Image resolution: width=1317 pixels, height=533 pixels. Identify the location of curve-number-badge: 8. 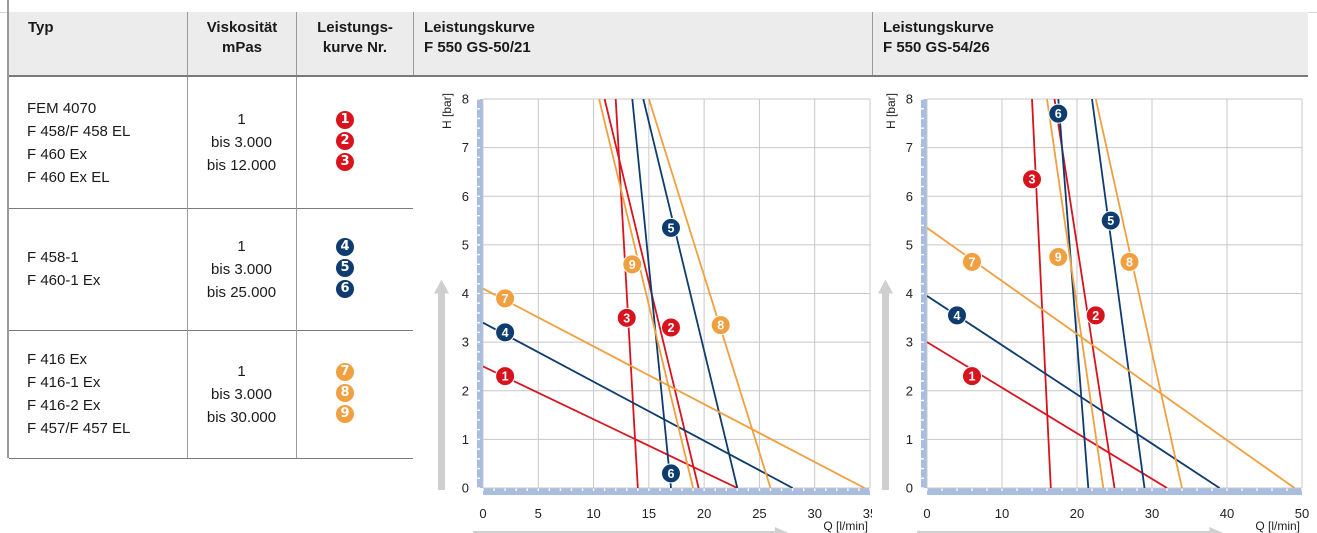
(345, 392).